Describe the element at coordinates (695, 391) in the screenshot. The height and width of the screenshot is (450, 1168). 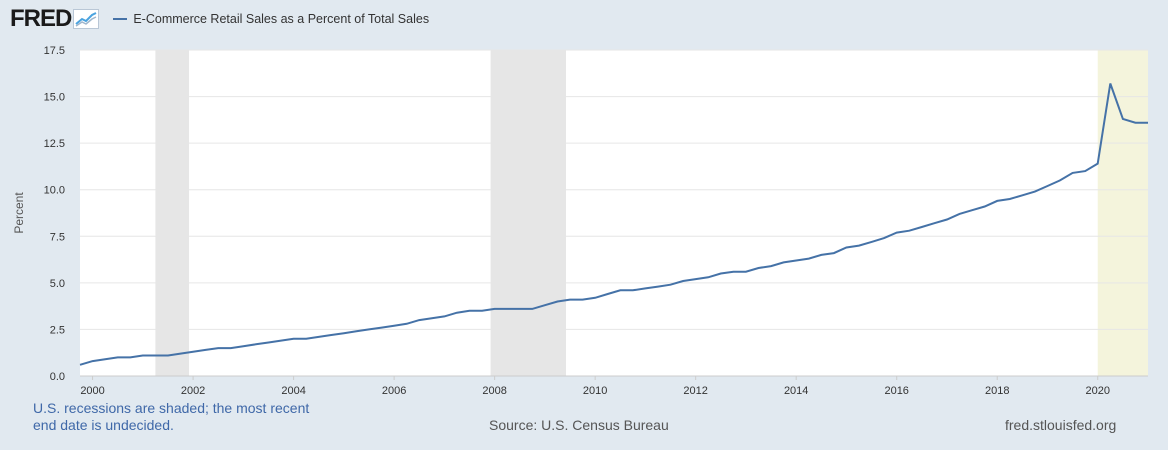
I see `x-tick-label: 2012` at that location.